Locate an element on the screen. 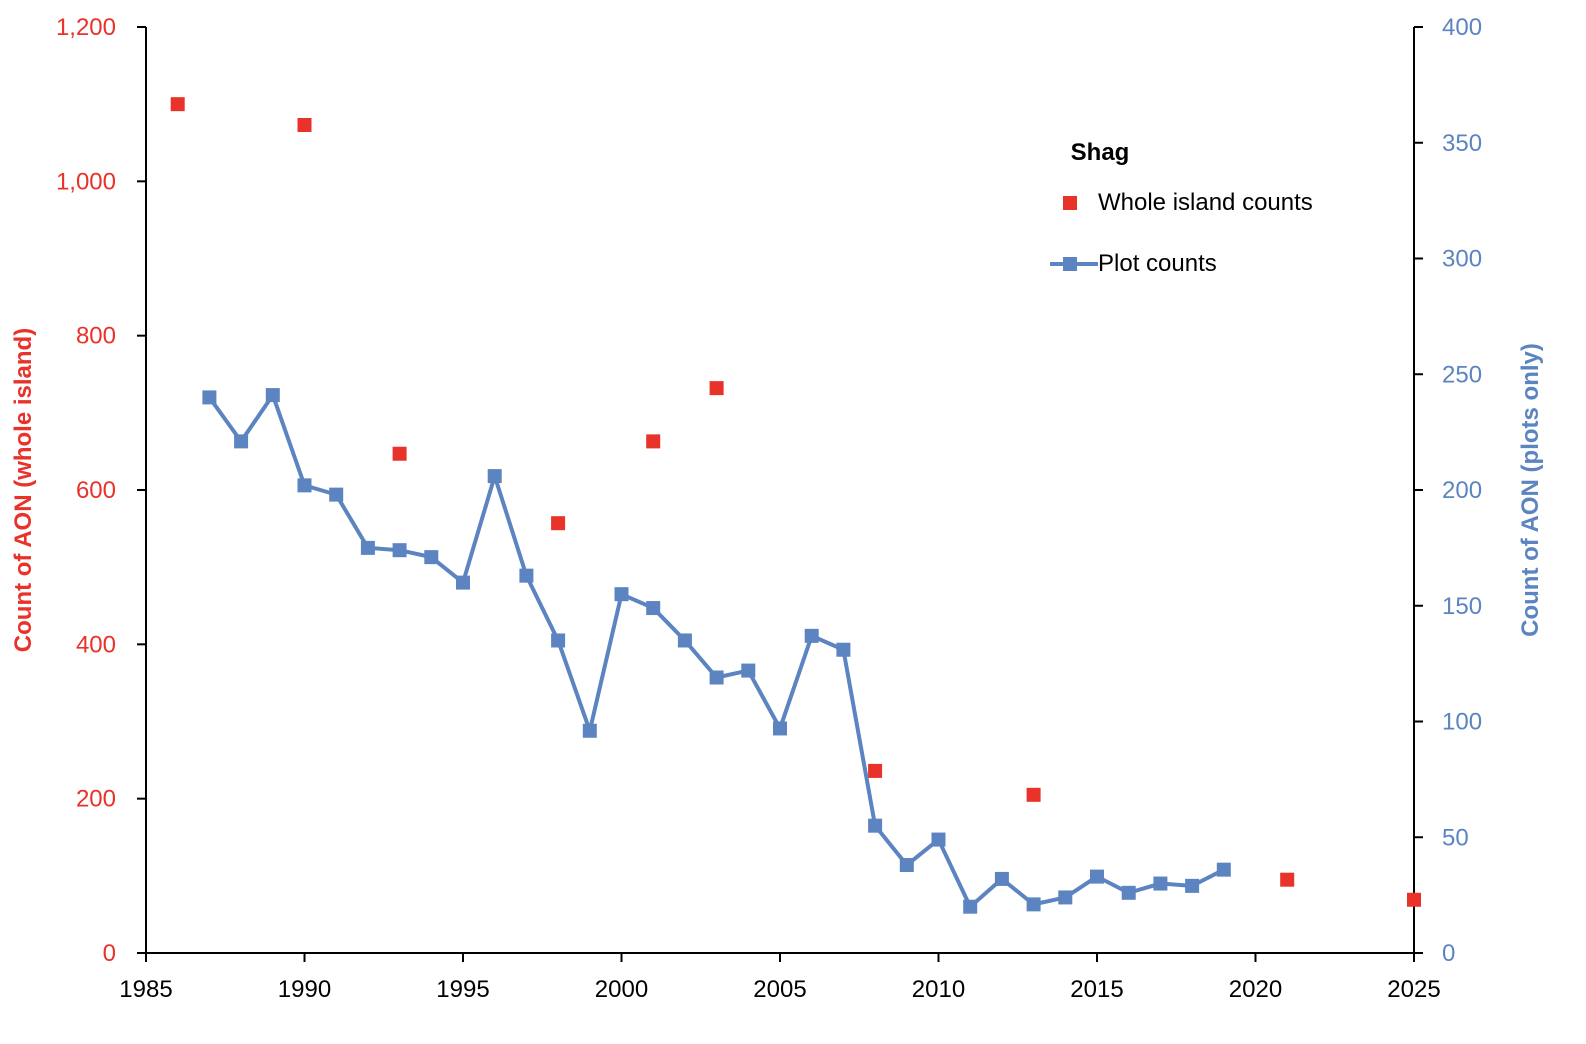 This screenshot has height=1044, width=1586. legend-label-plot-counts: Plot counts is located at coordinates (1157, 263).